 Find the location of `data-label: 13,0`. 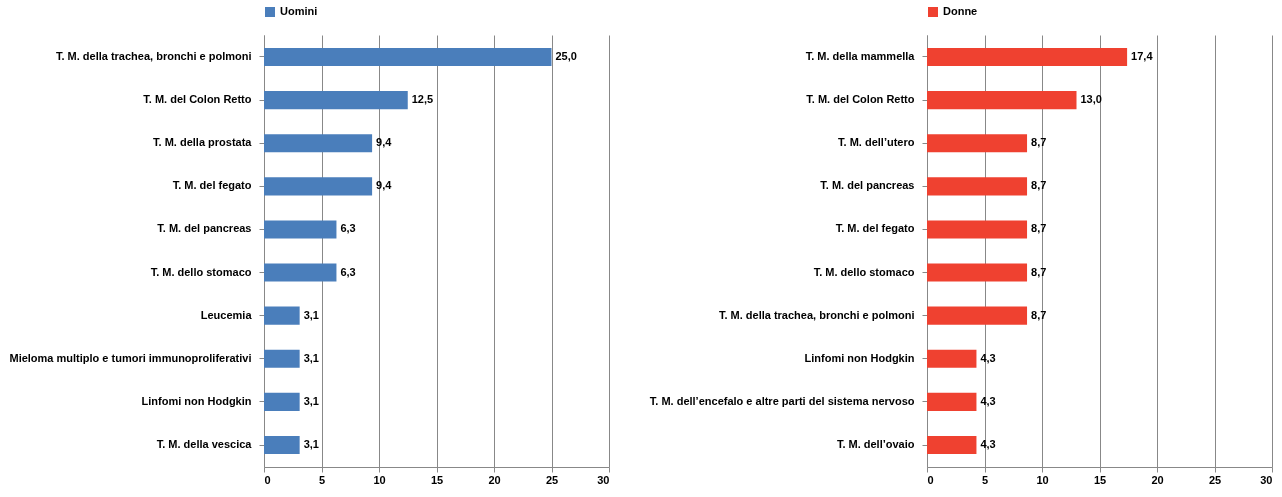

data-label: 13,0 is located at coordinates (1091, 99).